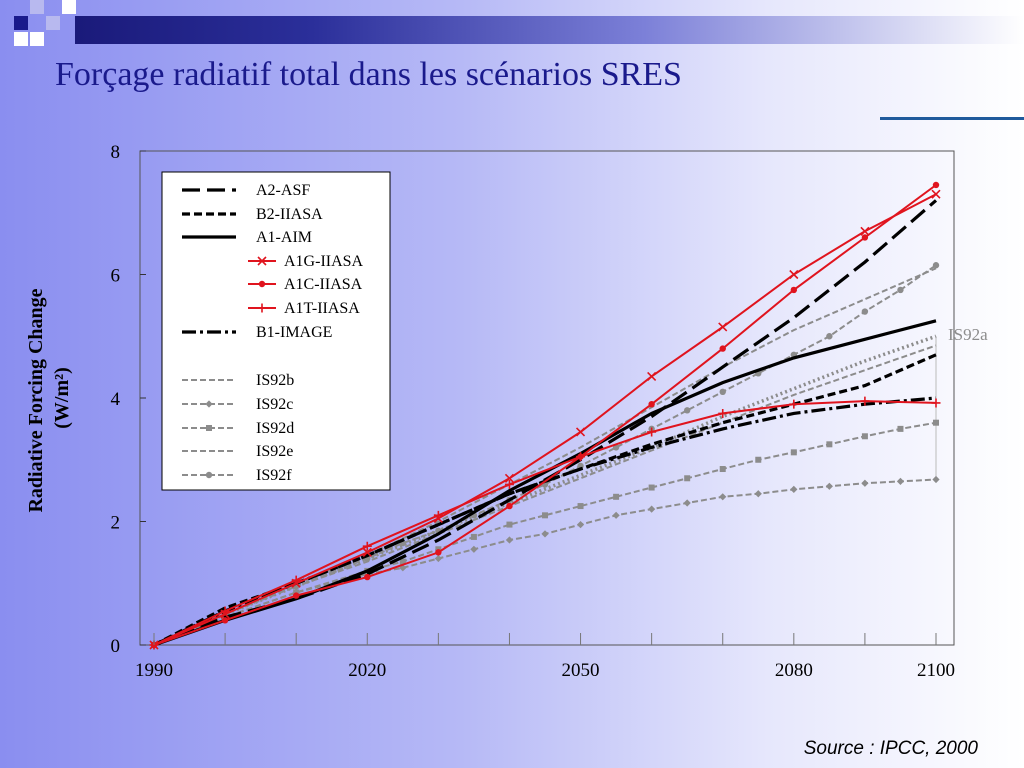 This screenshot has width=1024, height=768. I want to click on y-tick-label: 0, so click(116, 646).